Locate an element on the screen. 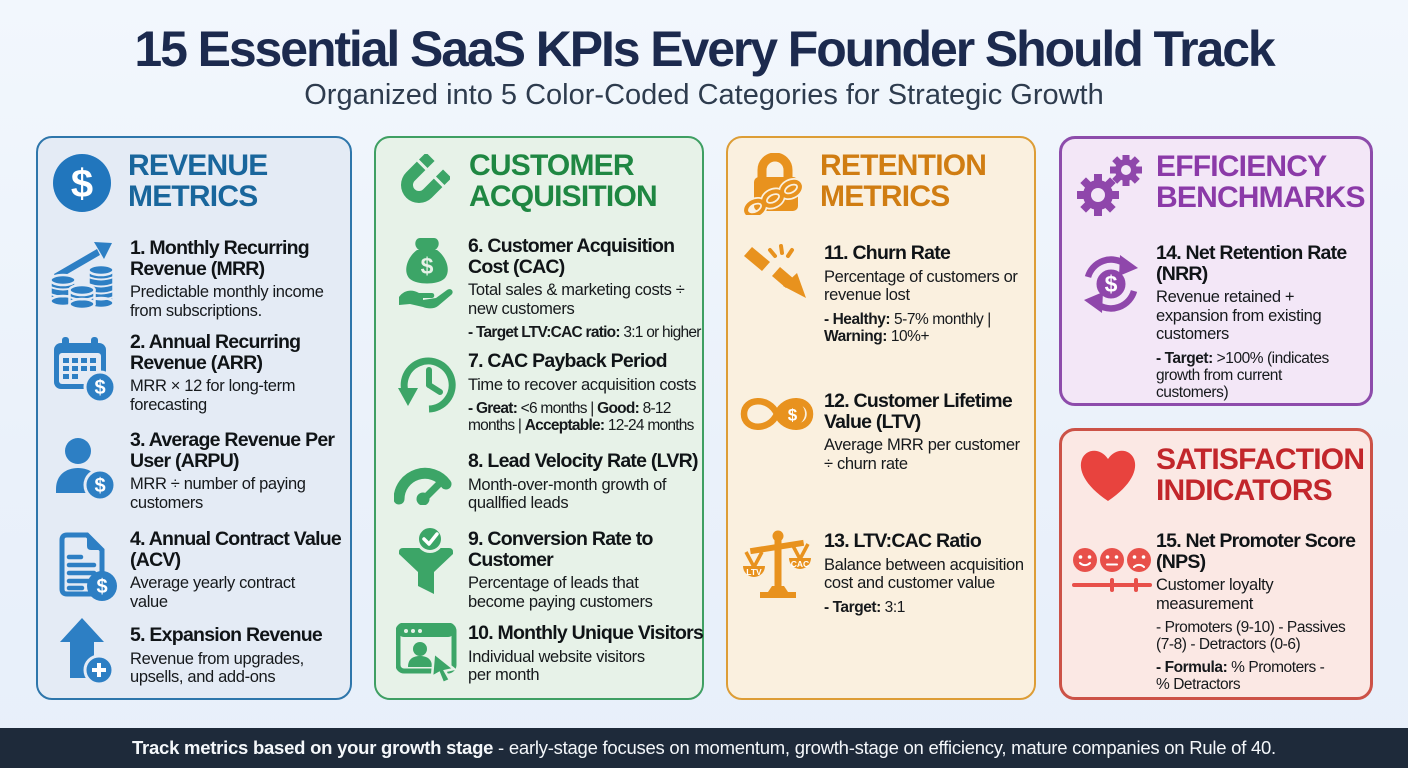 This screenshot has height=768, width=1408. svg-text: CAC is located at coordinates (800, 564).